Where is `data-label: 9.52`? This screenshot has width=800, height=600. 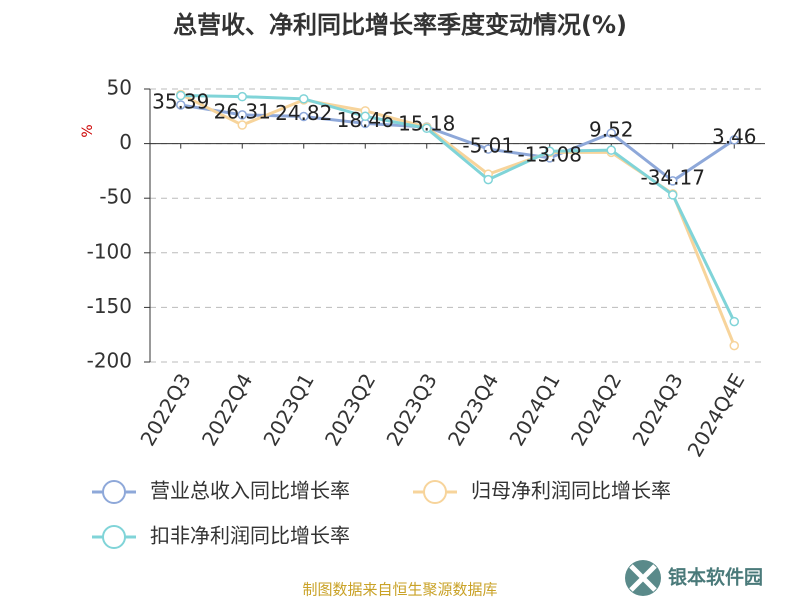 data-label: 9.52 is located at coordinates (611, 130).